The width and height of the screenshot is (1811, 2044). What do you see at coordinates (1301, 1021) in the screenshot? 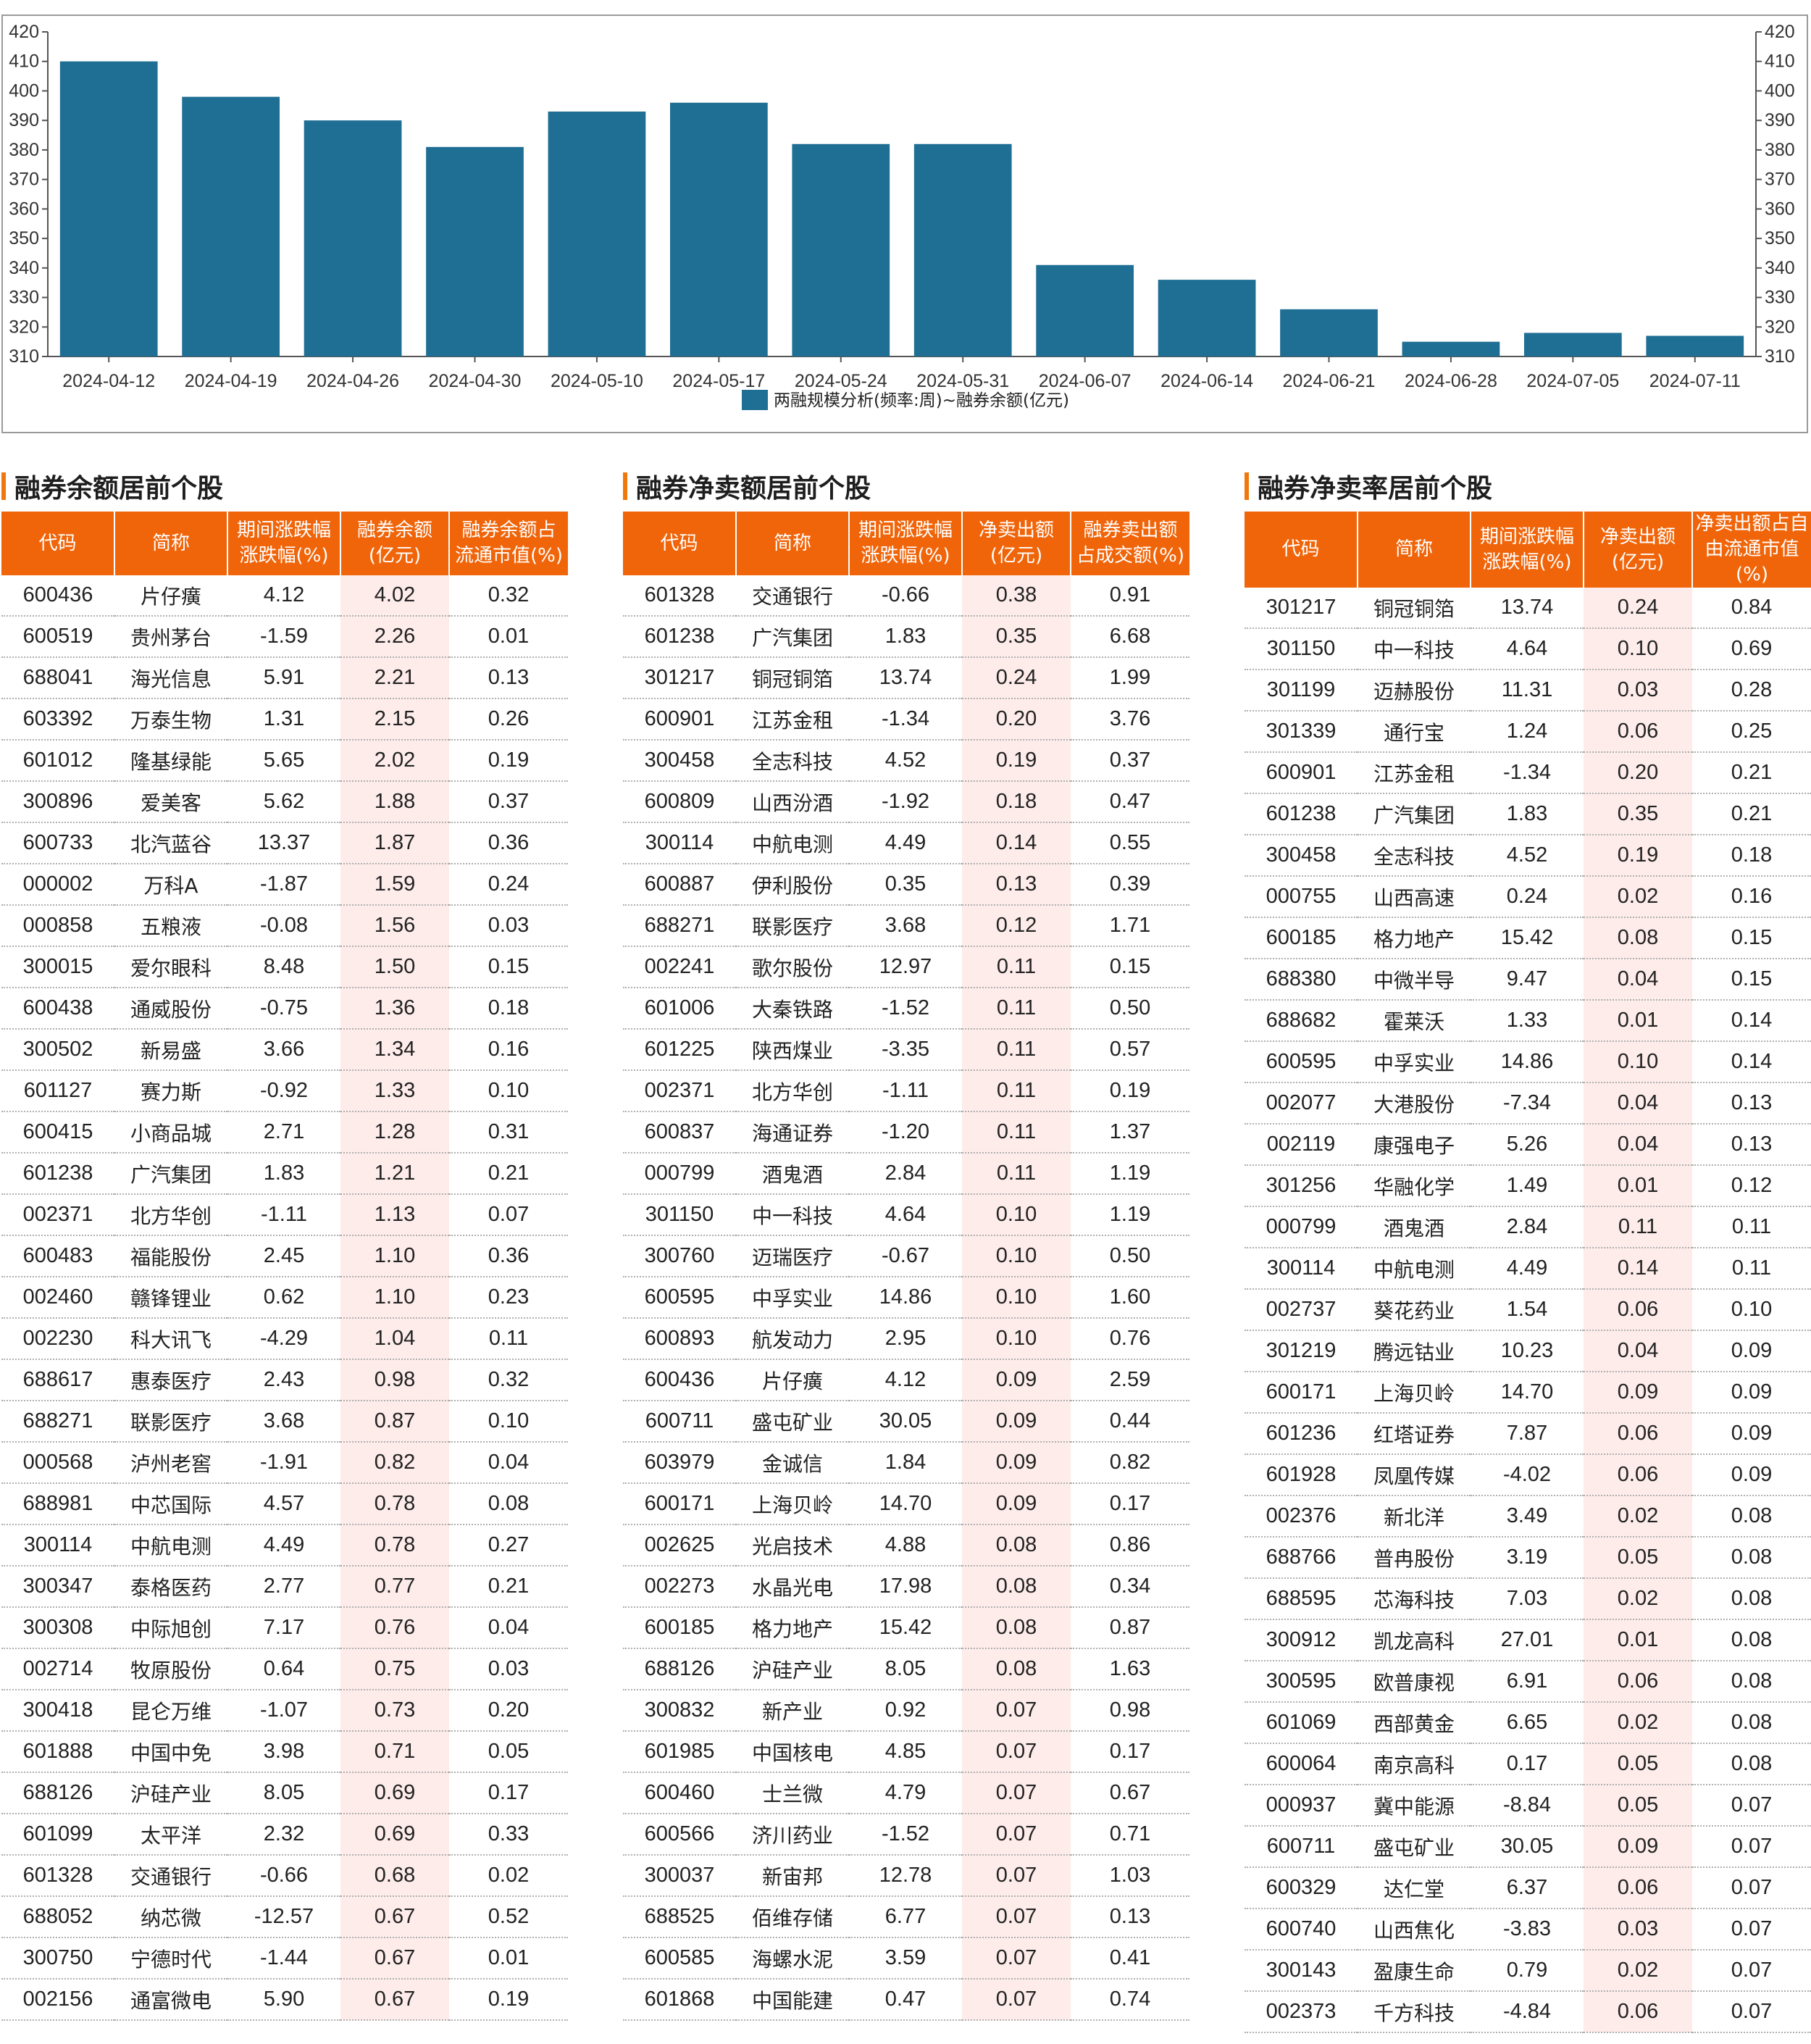
I see `table-cell: 688682` at bounding box center [1301, 1021].